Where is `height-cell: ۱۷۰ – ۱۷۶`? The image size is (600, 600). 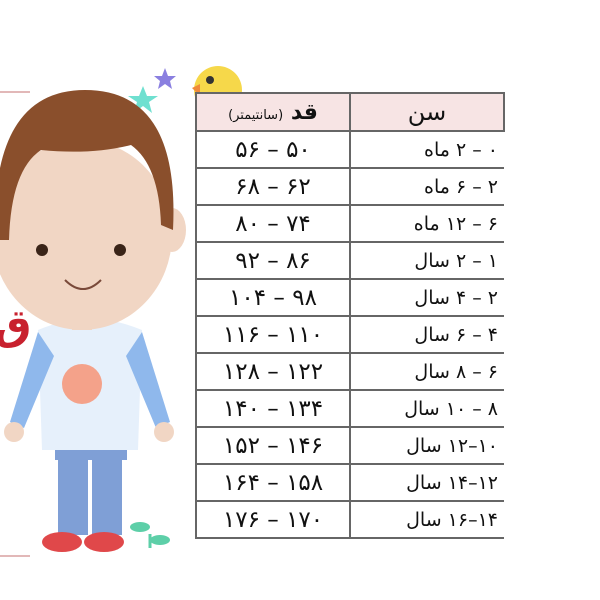
height-cell: ۱۷۰ – ۱۷۶ is located at coordinates (273, 519).